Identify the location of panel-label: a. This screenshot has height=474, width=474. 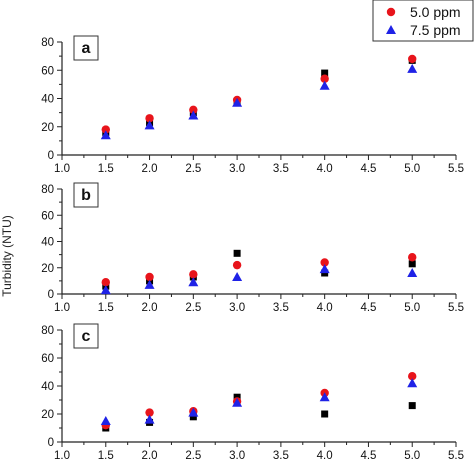
(86, 48).